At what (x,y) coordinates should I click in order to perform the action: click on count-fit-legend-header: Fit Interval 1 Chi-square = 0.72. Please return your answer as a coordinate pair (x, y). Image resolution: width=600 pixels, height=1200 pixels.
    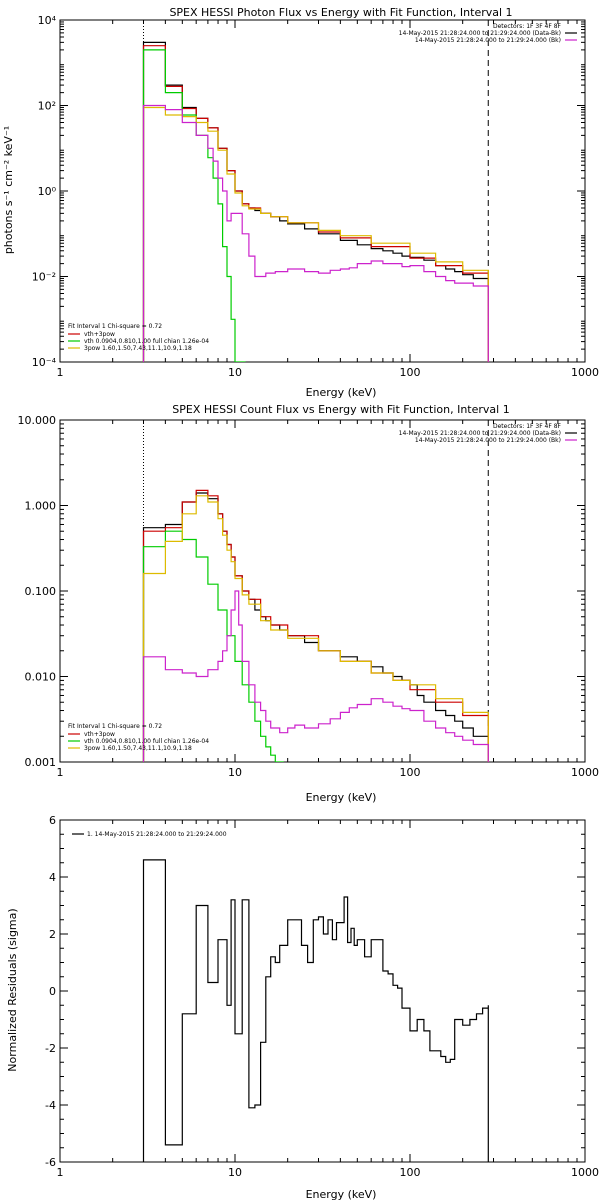
    Looking at the image, I should click on (115, 726).